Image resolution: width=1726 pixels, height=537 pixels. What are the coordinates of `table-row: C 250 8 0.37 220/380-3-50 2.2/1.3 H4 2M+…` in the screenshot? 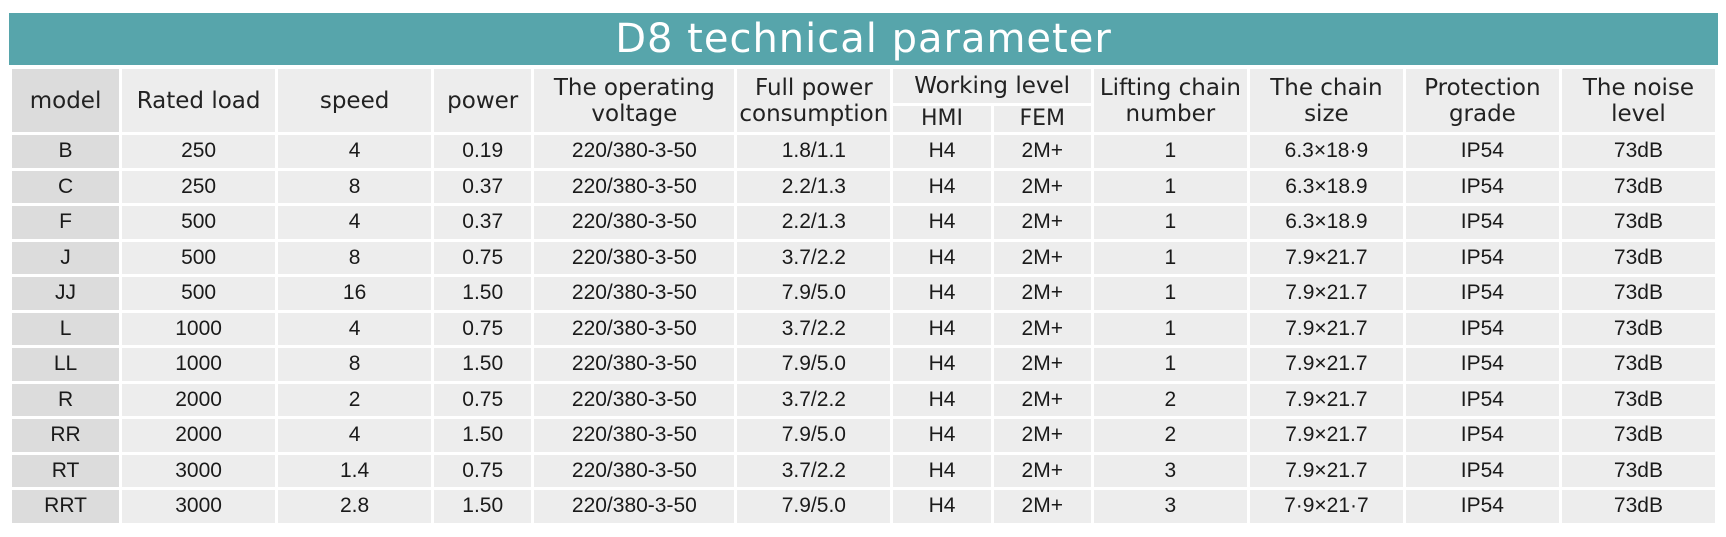 It's located at (863, 186).